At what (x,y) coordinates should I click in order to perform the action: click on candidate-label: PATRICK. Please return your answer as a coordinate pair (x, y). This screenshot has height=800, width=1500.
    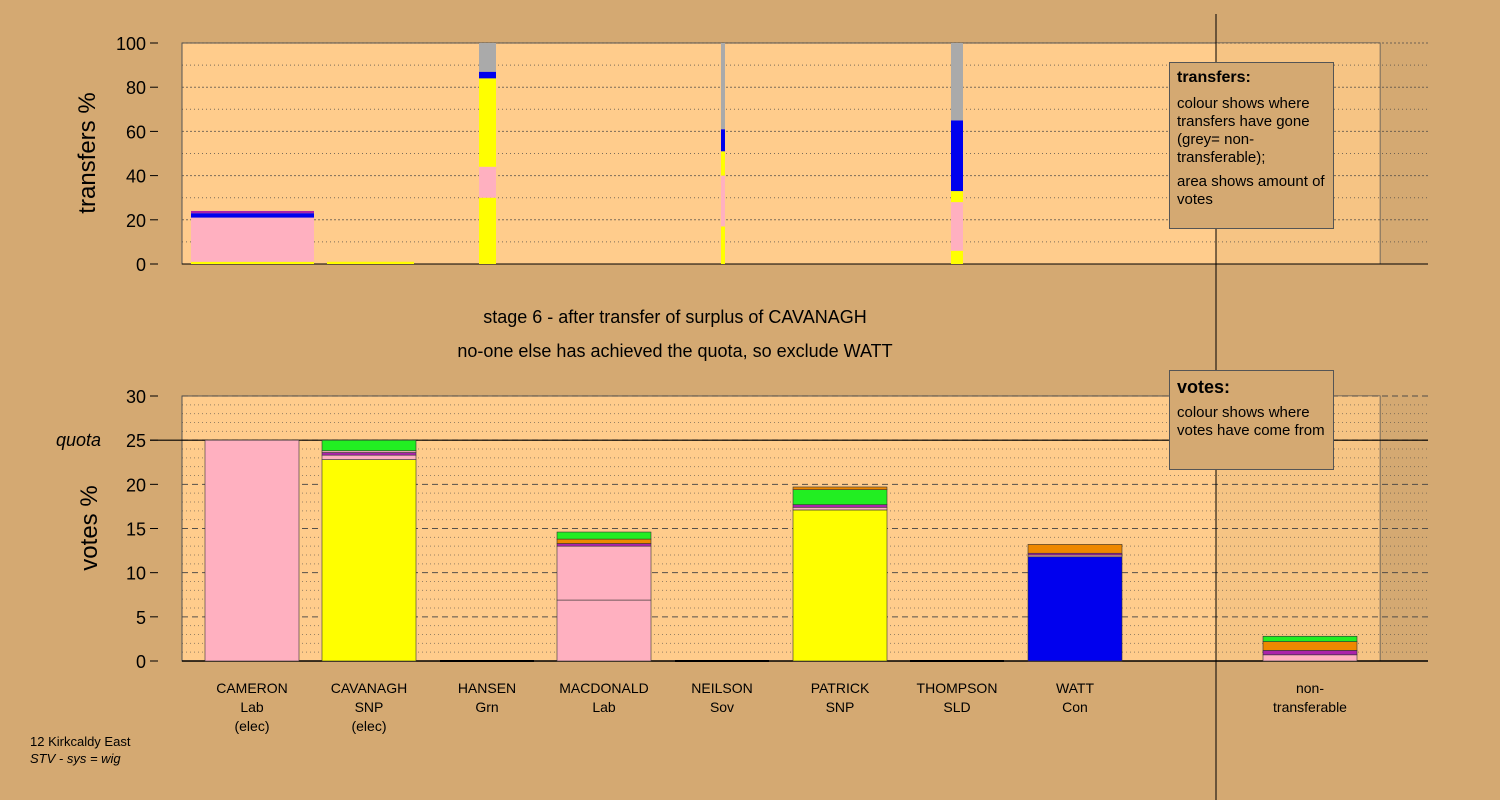
    Looking at the image, I should click on (840, 688).